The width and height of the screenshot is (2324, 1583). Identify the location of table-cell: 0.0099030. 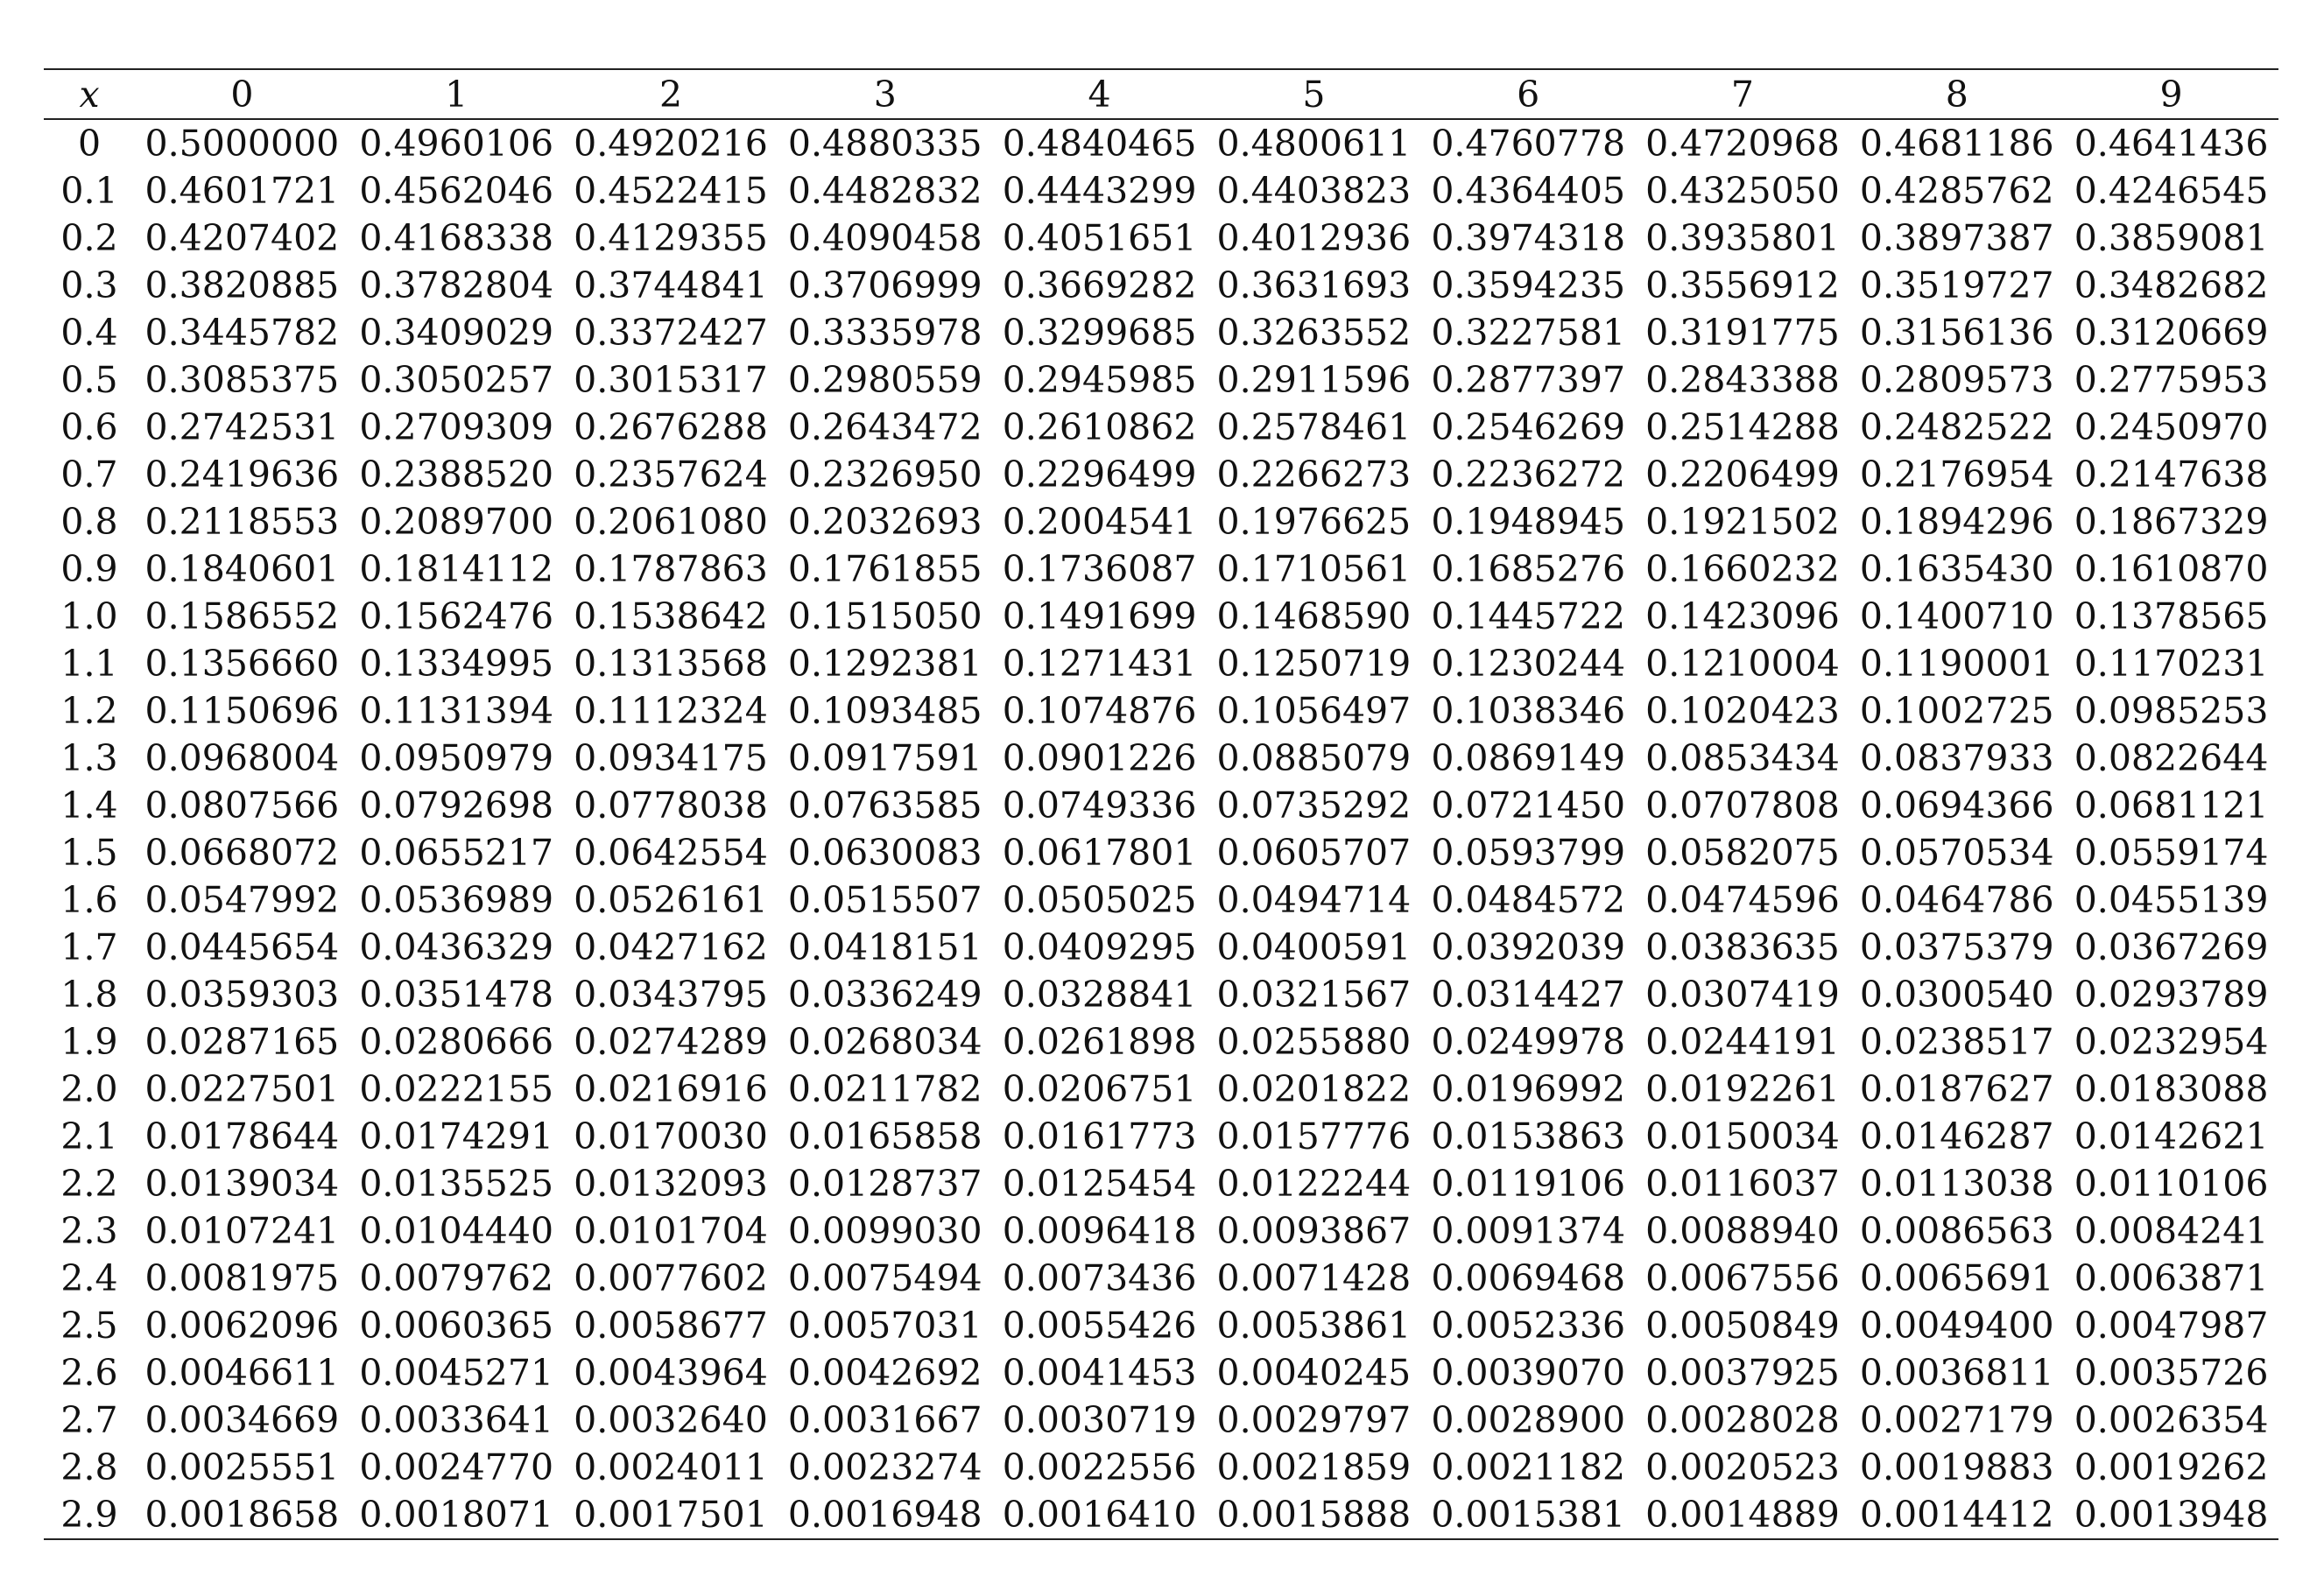
(884, 1231).